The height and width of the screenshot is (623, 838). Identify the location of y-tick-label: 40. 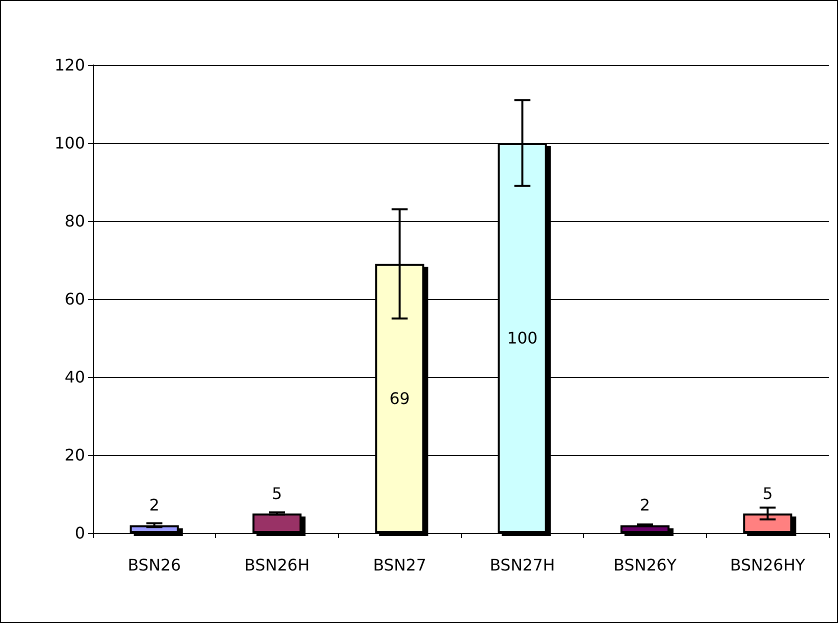
(74, 377).